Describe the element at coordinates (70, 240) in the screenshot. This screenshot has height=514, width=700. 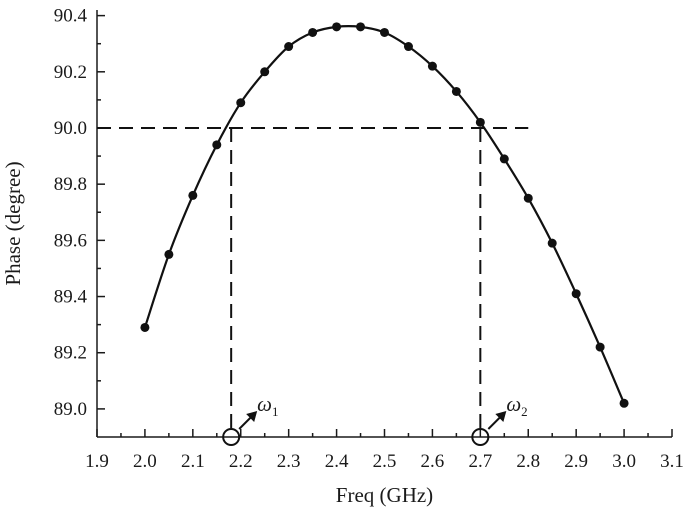
I see `y-tick-label: 89.6` at that location.